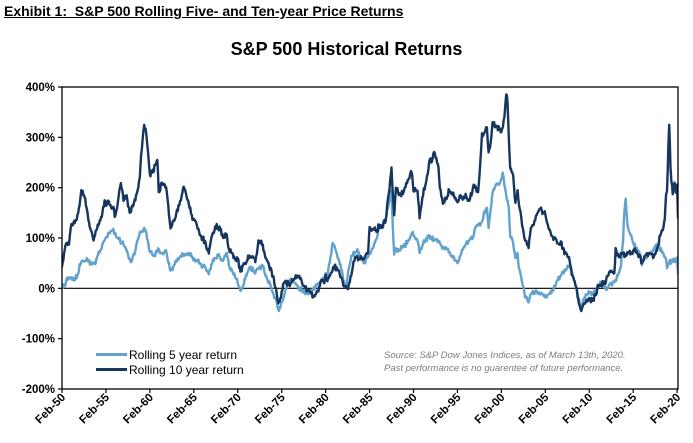 This screenshot has width=693, height=443. What do you see at coordinates (346, 49) in the screenshot?
I see `chart-title: S&P 500 Historical Returns` at bounding box center [346, 49].